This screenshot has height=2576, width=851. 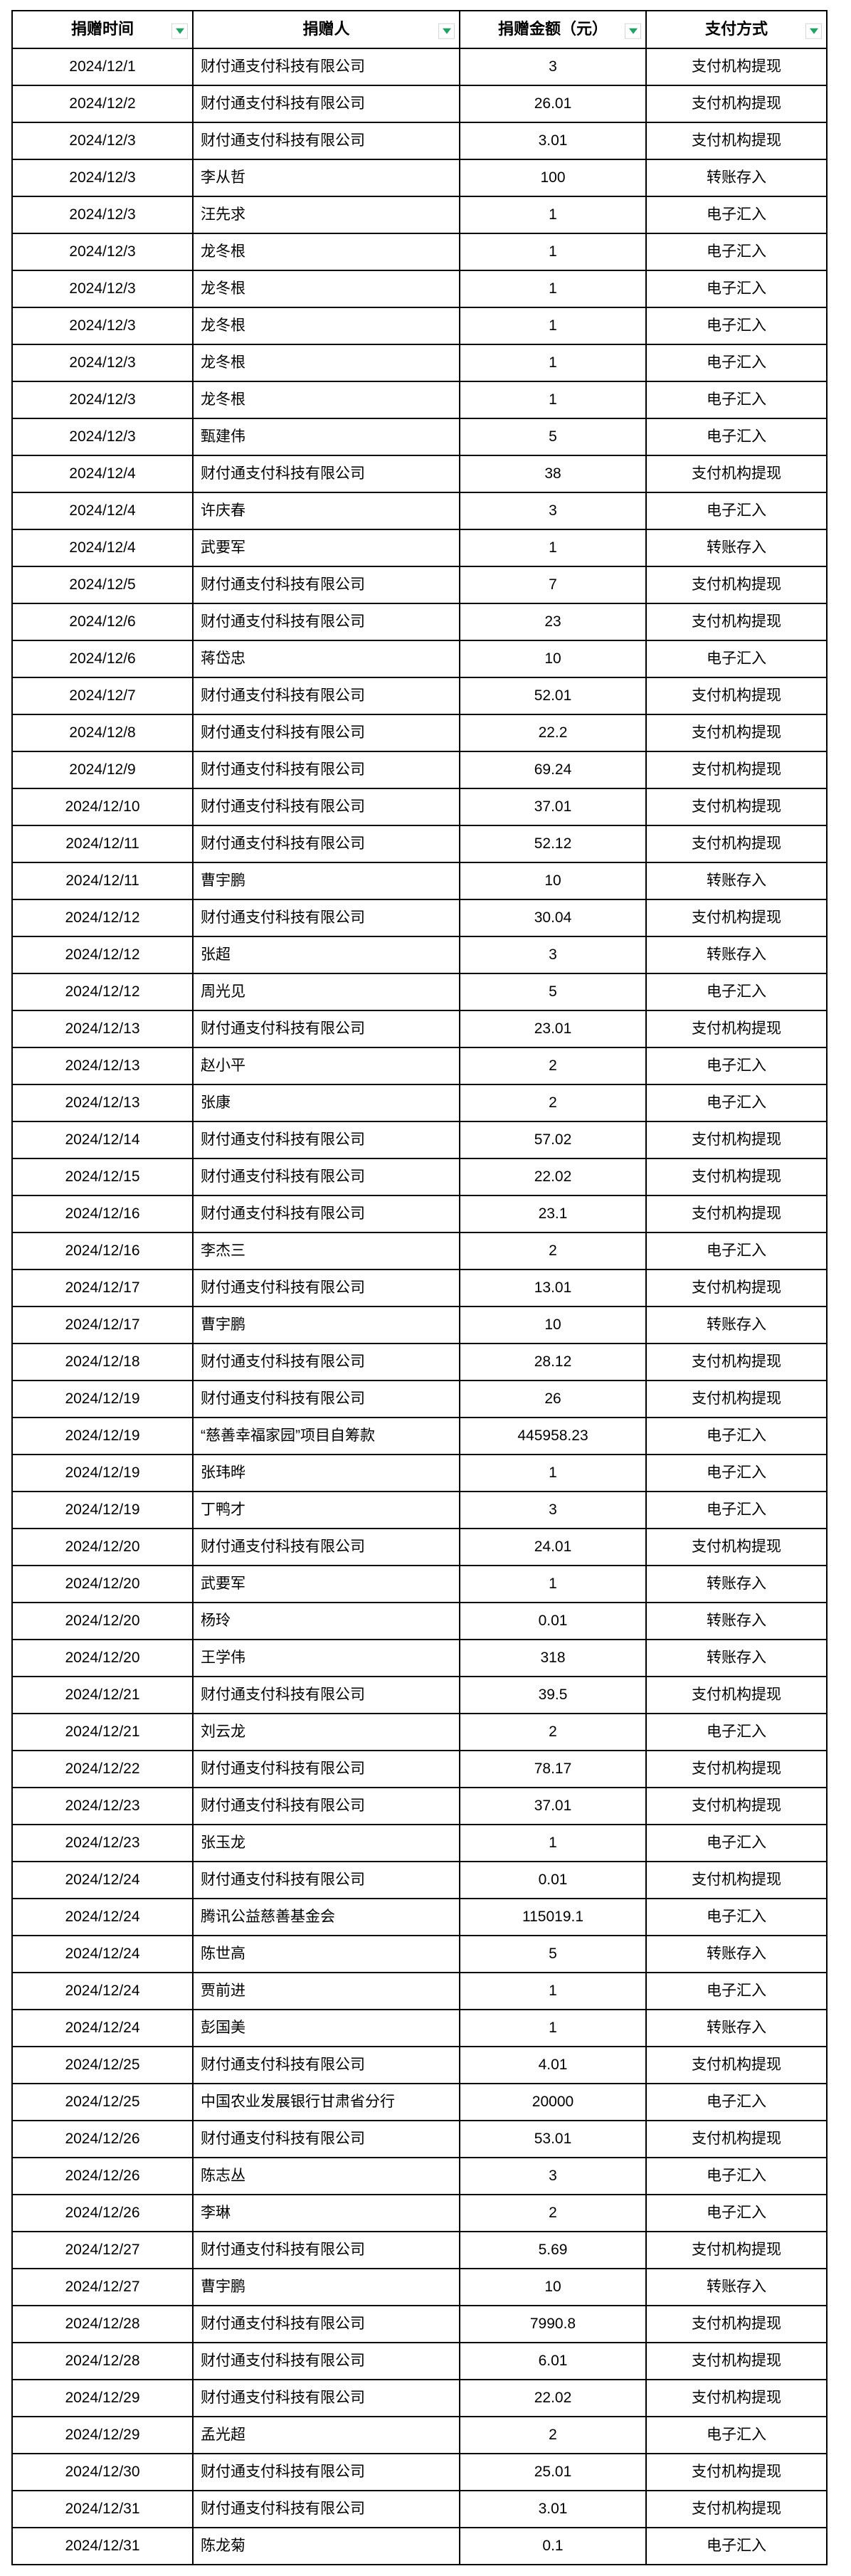 I want to click on donation-date-cell: 2024/12/17, so click(x=103, y=1288).